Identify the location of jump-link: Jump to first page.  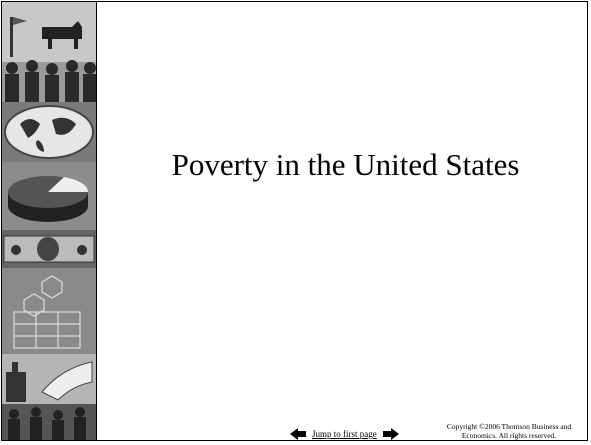
(344, 434).